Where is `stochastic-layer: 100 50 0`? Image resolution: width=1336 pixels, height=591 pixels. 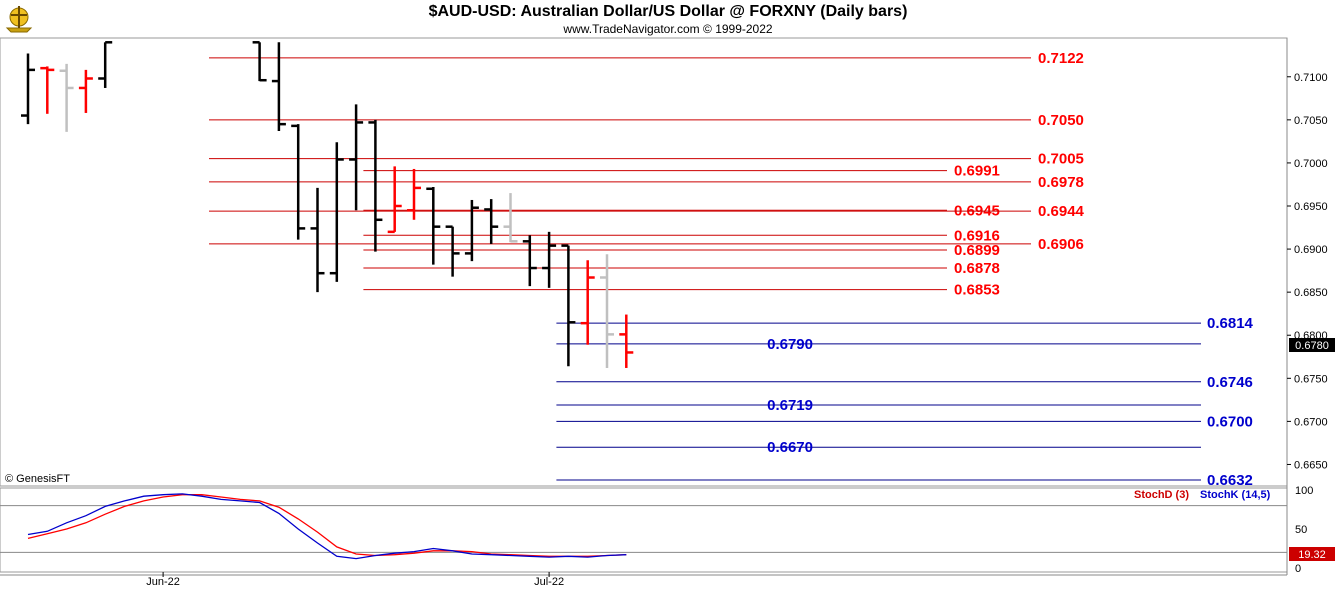
stochastic-layer: 100 50 0 is located at coordinates (656, 530).